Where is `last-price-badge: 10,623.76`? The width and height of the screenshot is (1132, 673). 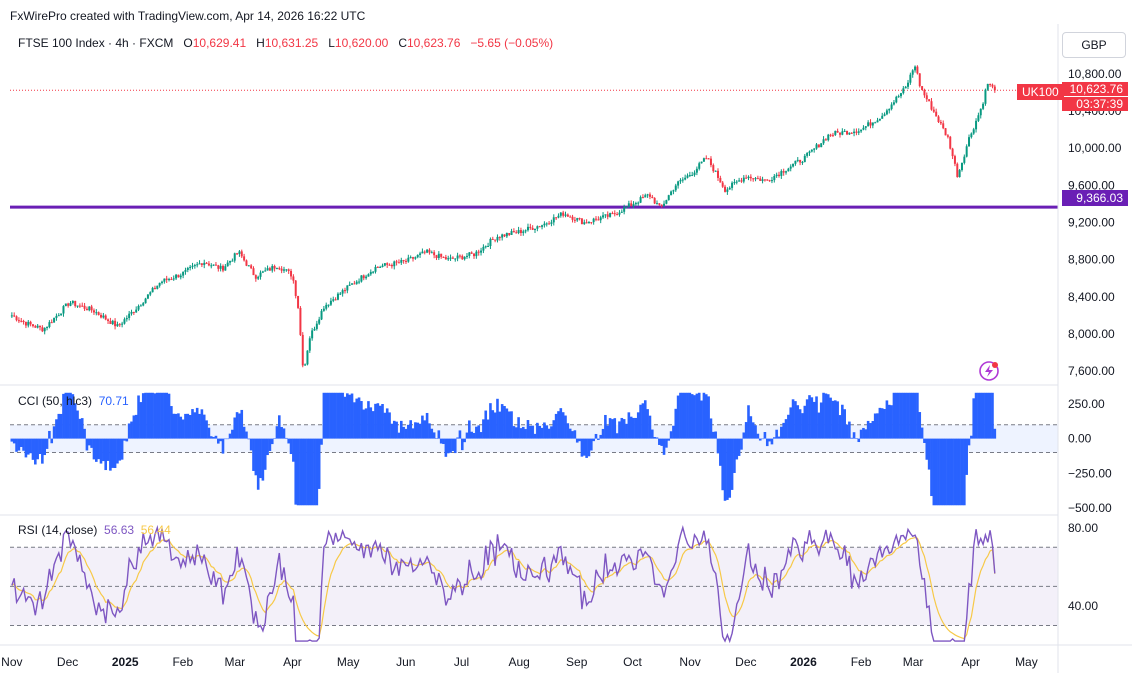 last-price-badge: 10,623.76 is located at coordinates (1095, 89).